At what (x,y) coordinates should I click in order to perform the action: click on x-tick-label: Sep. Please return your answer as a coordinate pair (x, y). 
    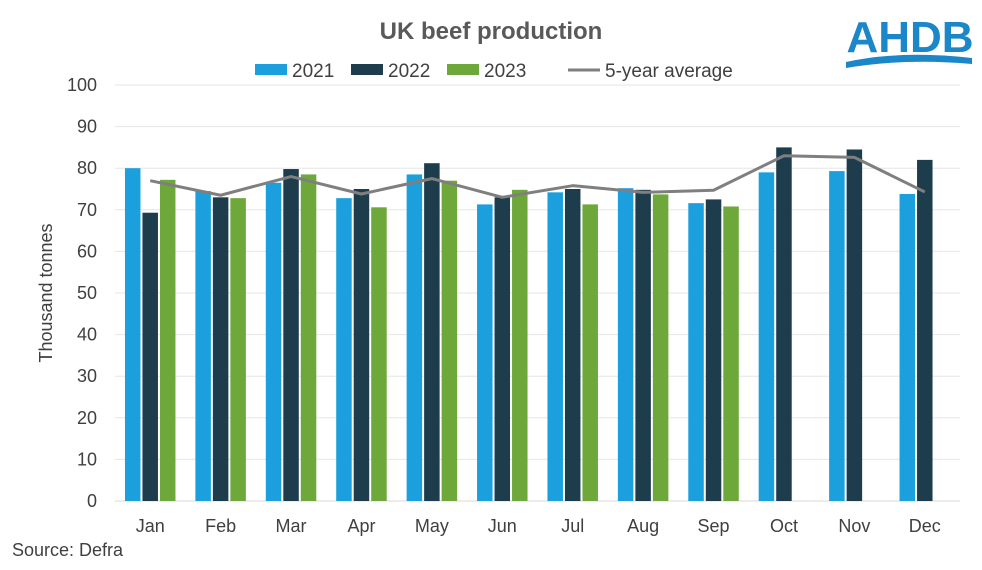
    Looking at the image, I should click on (714, 526).